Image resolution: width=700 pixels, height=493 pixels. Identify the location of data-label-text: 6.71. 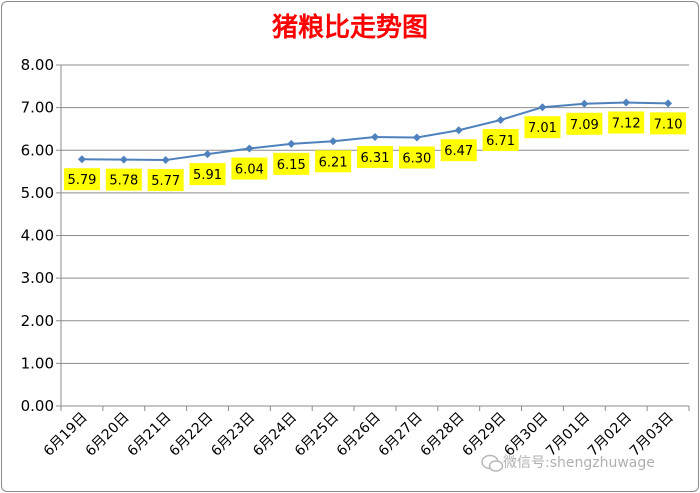
(500, 141).